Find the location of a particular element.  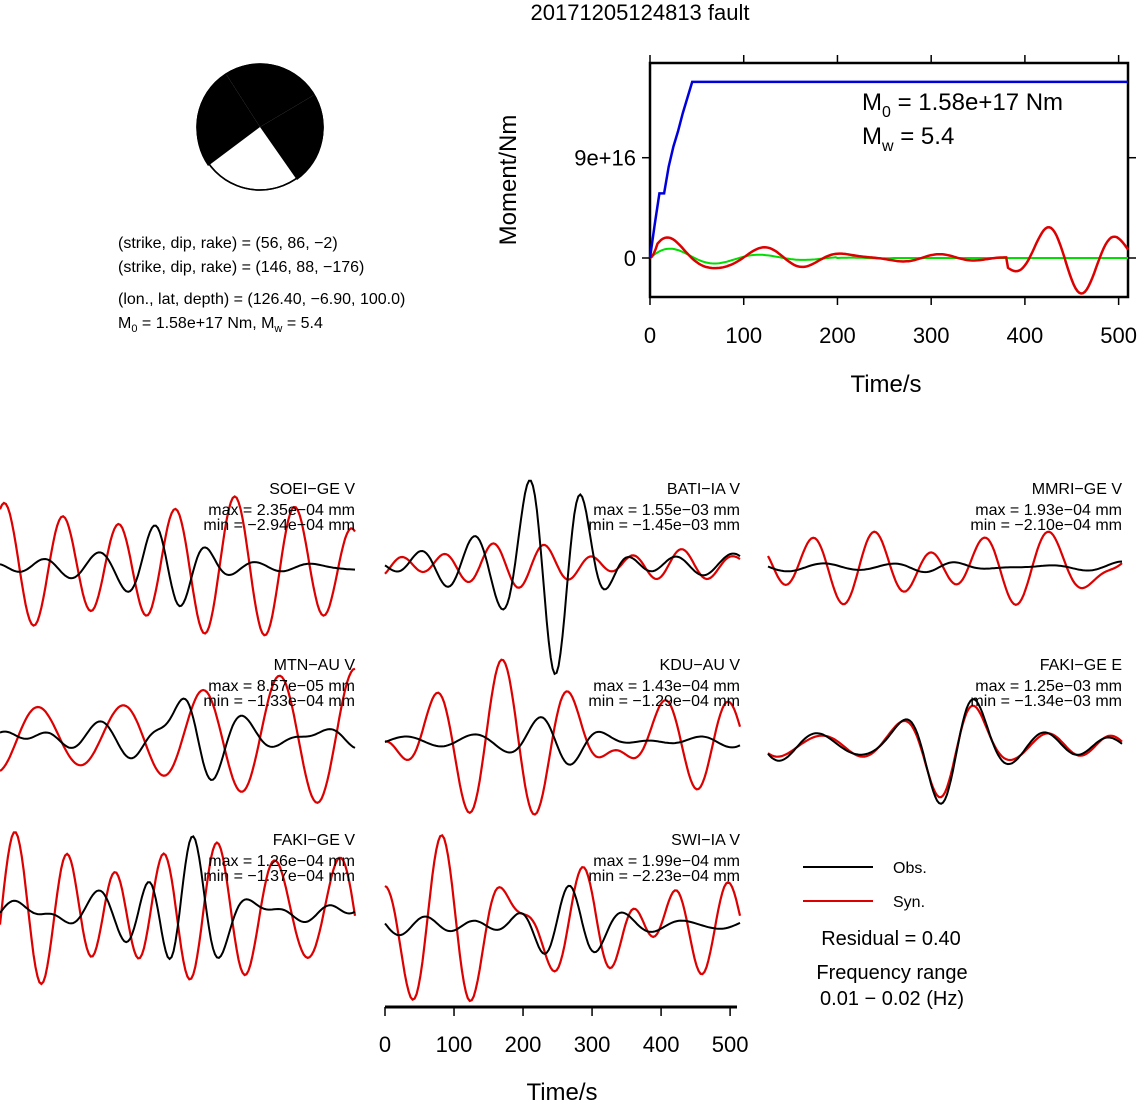

station-label: KDU−AU V is located at coordinates (700, 665).